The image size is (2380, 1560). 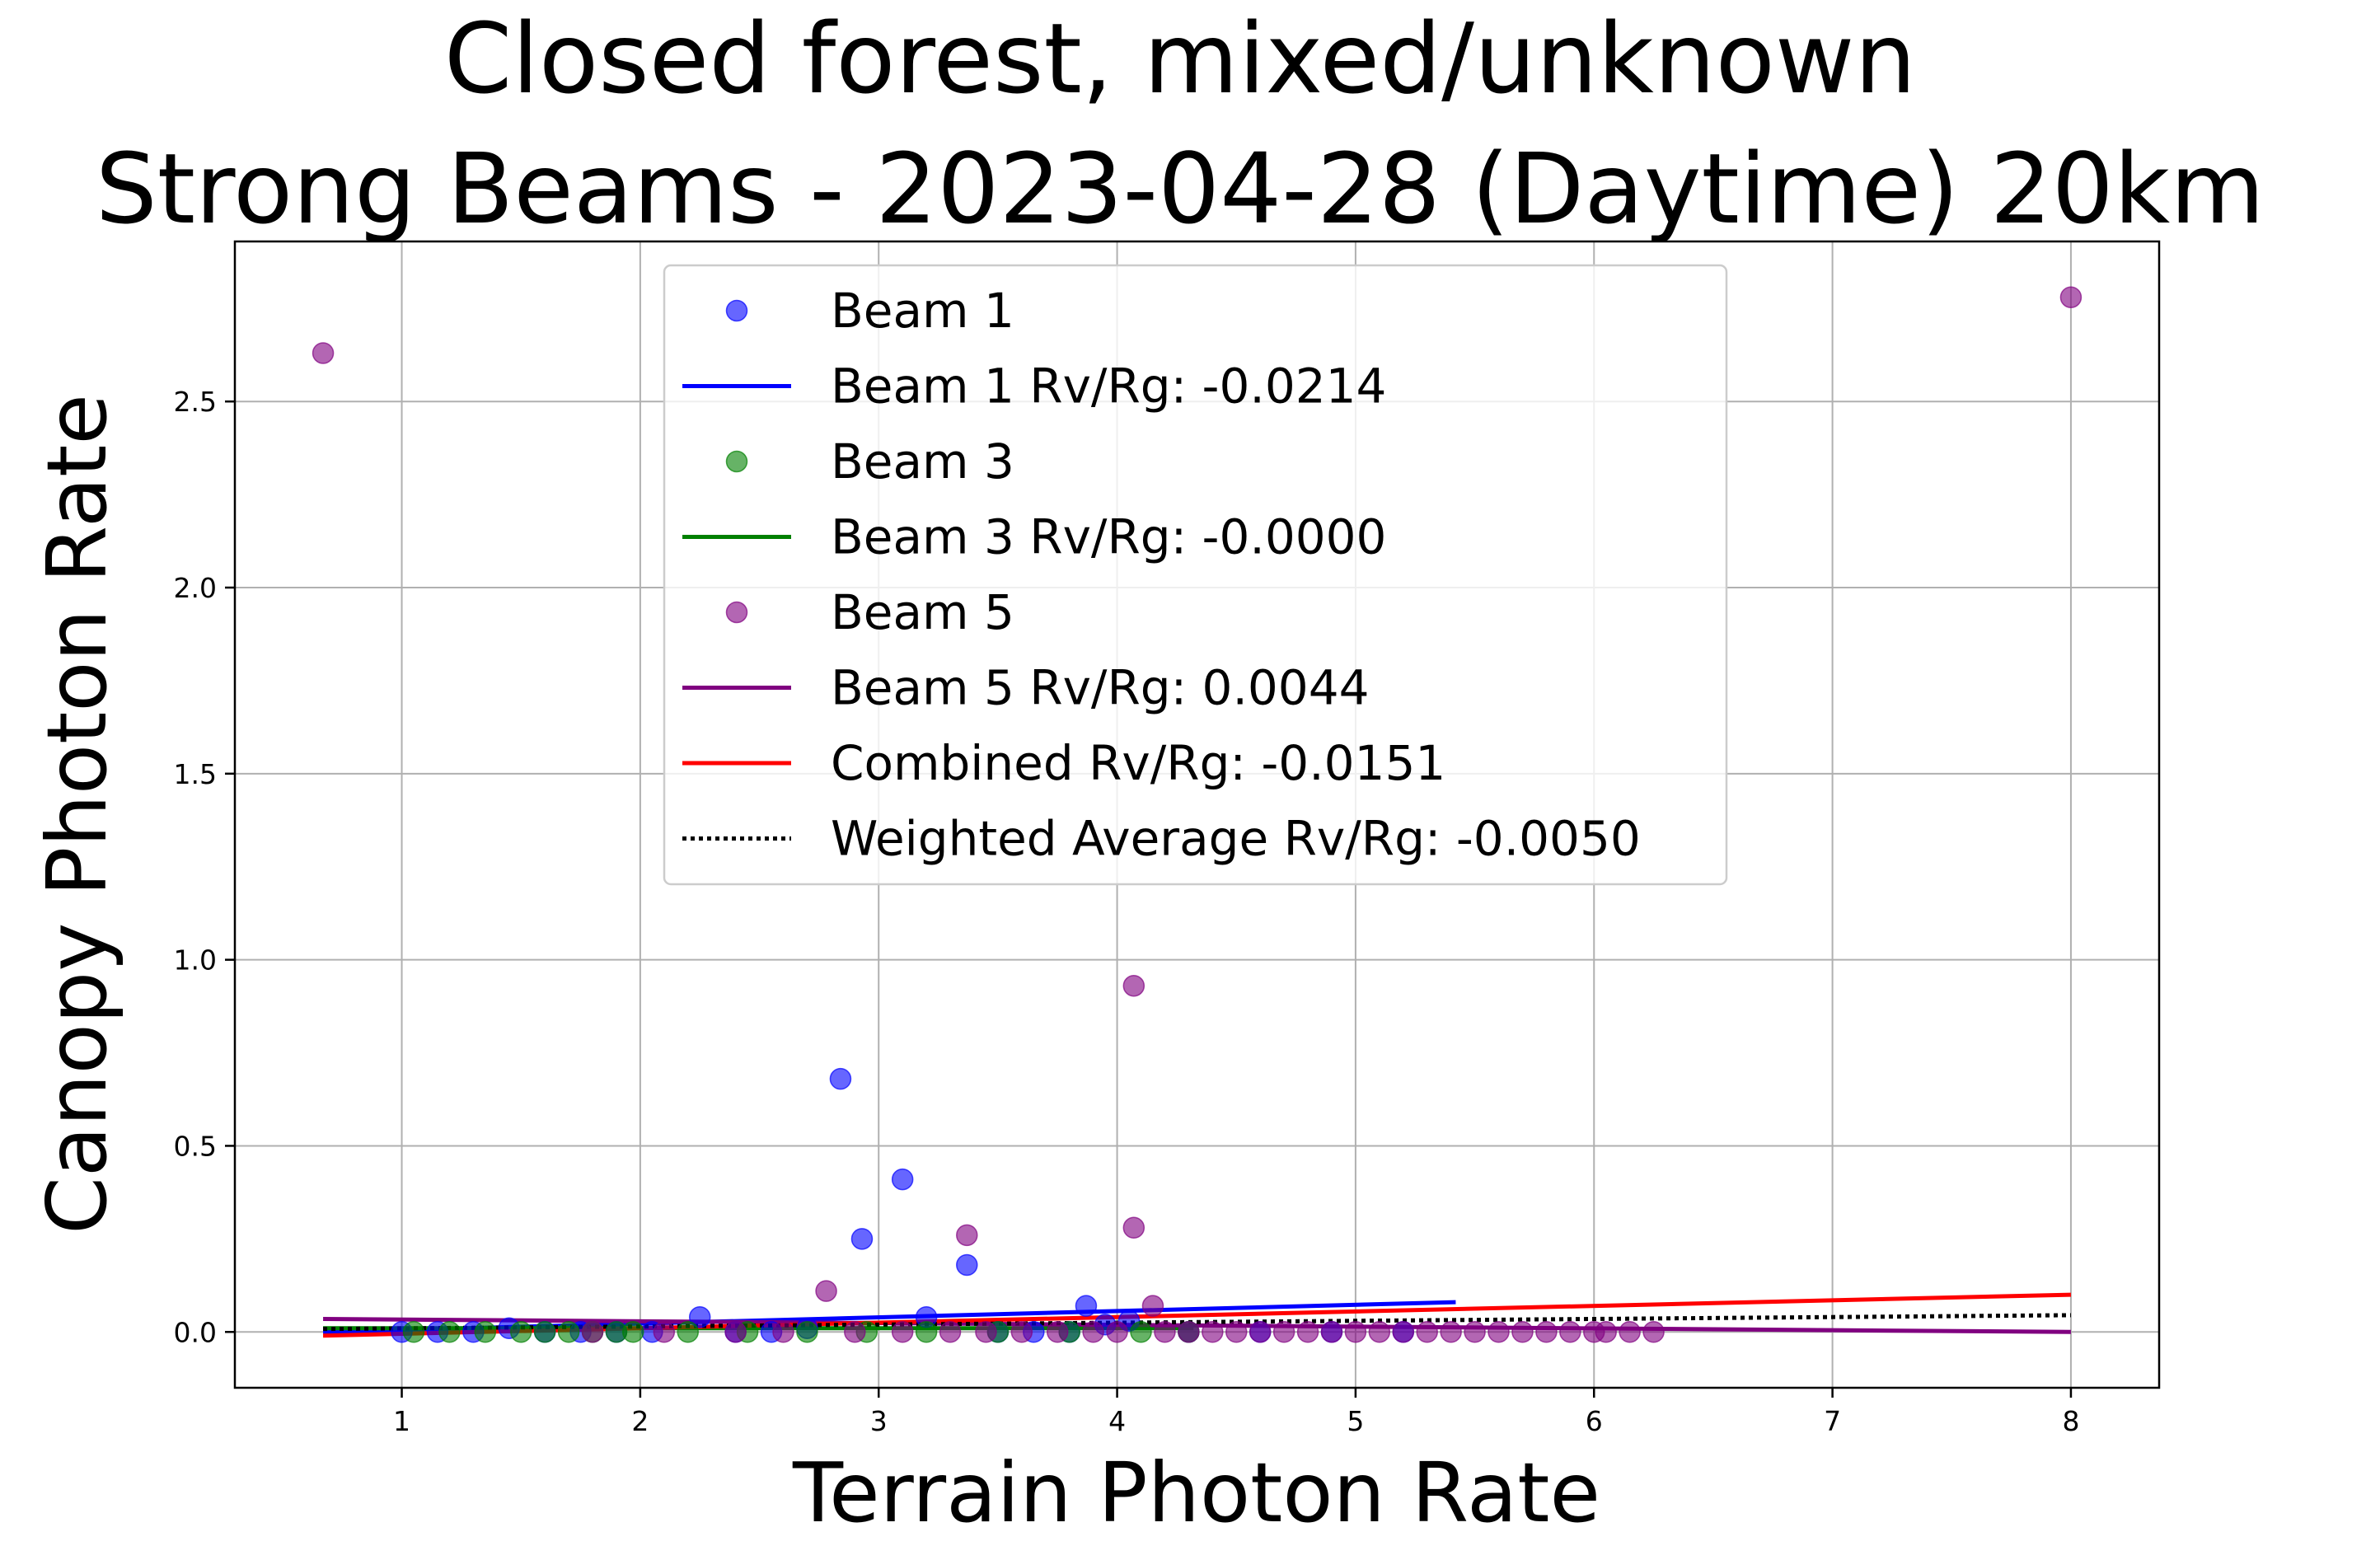 What do you see at coordinates (195, 1146) in the screenshot?
I see `y-tick-label: 0.5` at bounding box center [195, 1146].